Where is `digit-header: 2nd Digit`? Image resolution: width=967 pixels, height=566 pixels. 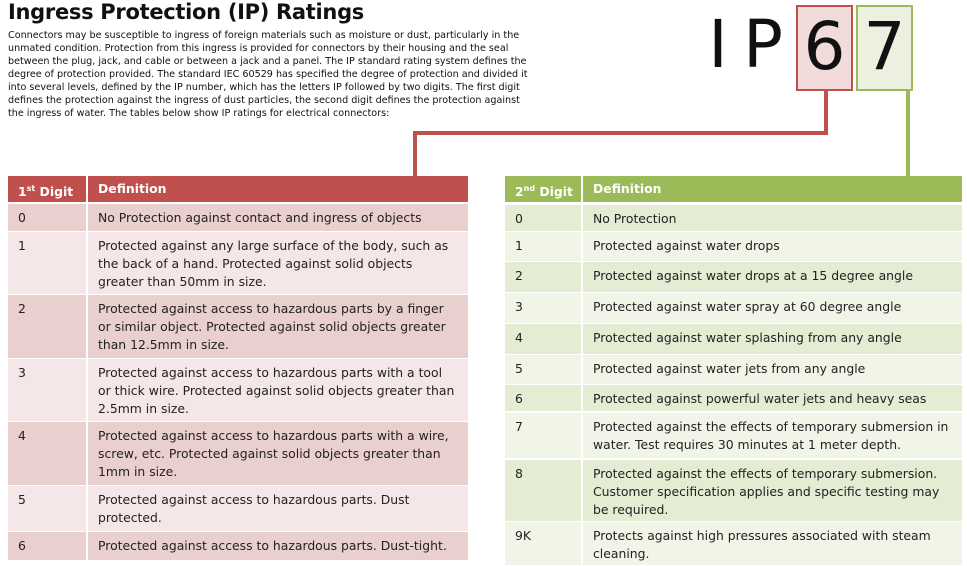
digit-header: 2nd Digit is located at coordinates (544, 189).